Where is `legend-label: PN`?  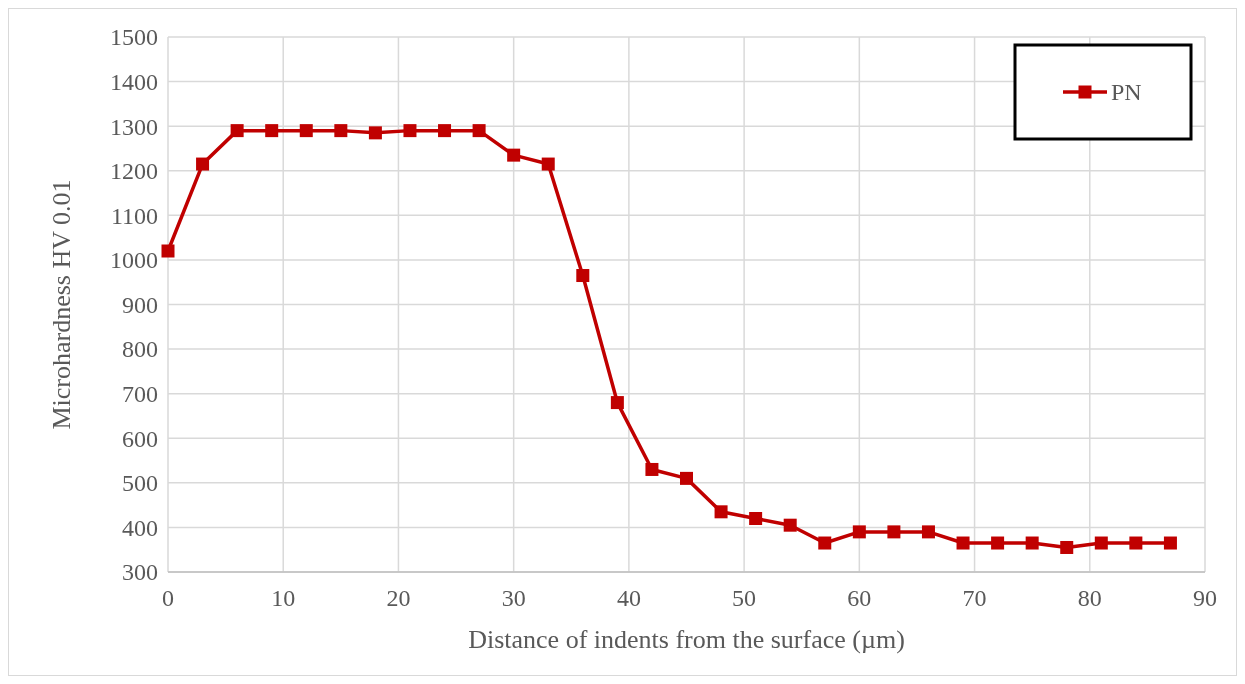 legend-label: PN is located at coordinates (1126, 92).